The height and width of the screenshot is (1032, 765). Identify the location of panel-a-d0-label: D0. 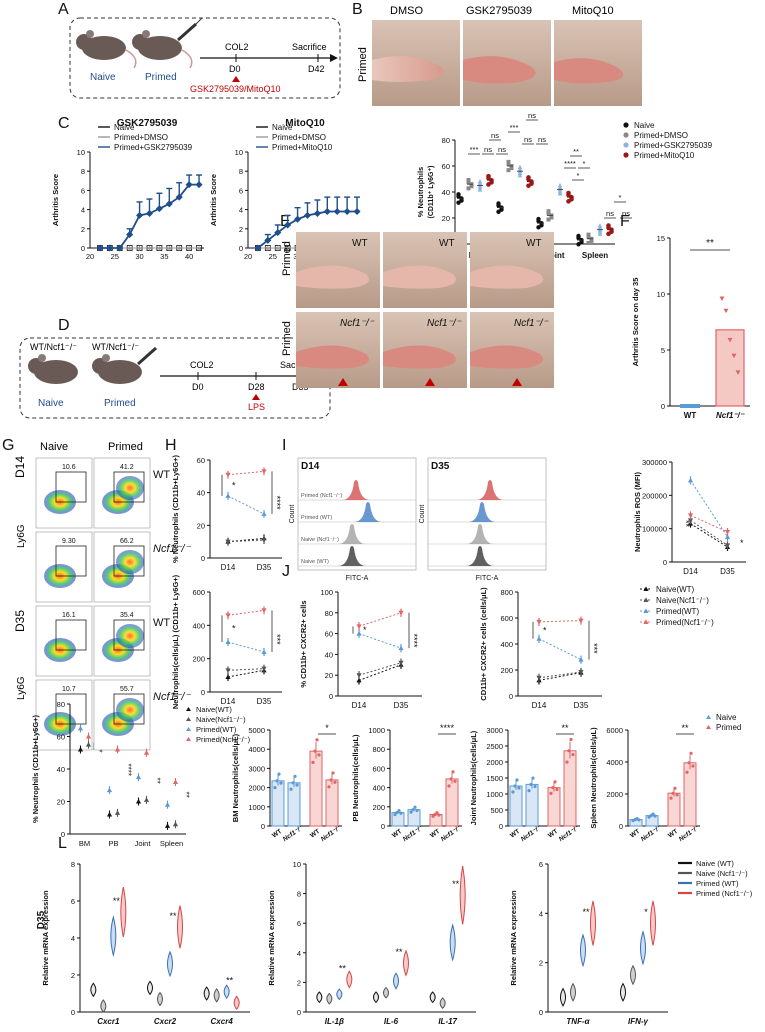
(235, 69).